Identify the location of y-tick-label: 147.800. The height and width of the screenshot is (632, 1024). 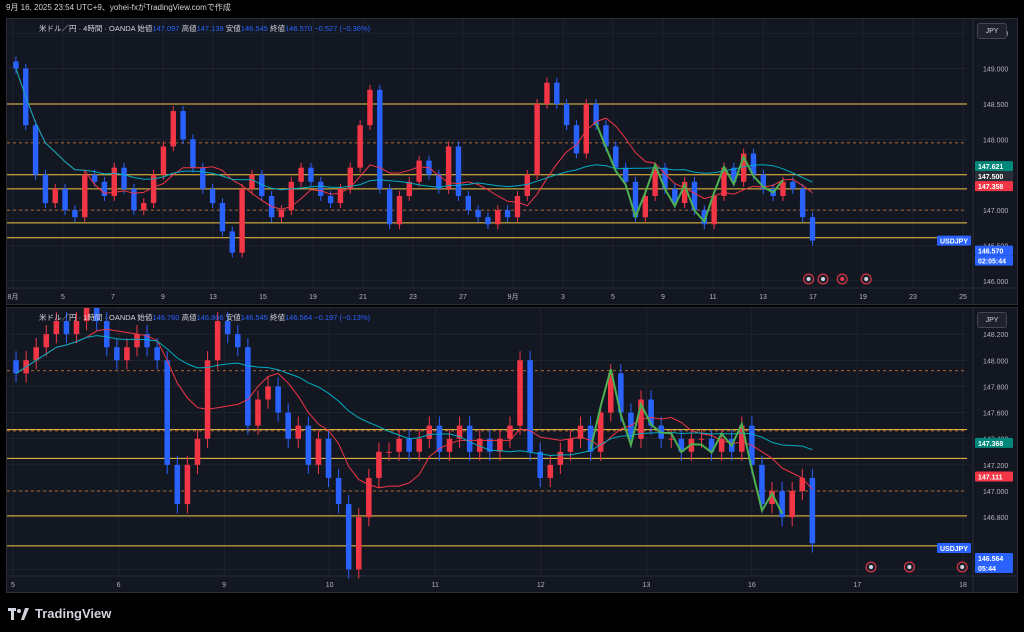
(995, 387).